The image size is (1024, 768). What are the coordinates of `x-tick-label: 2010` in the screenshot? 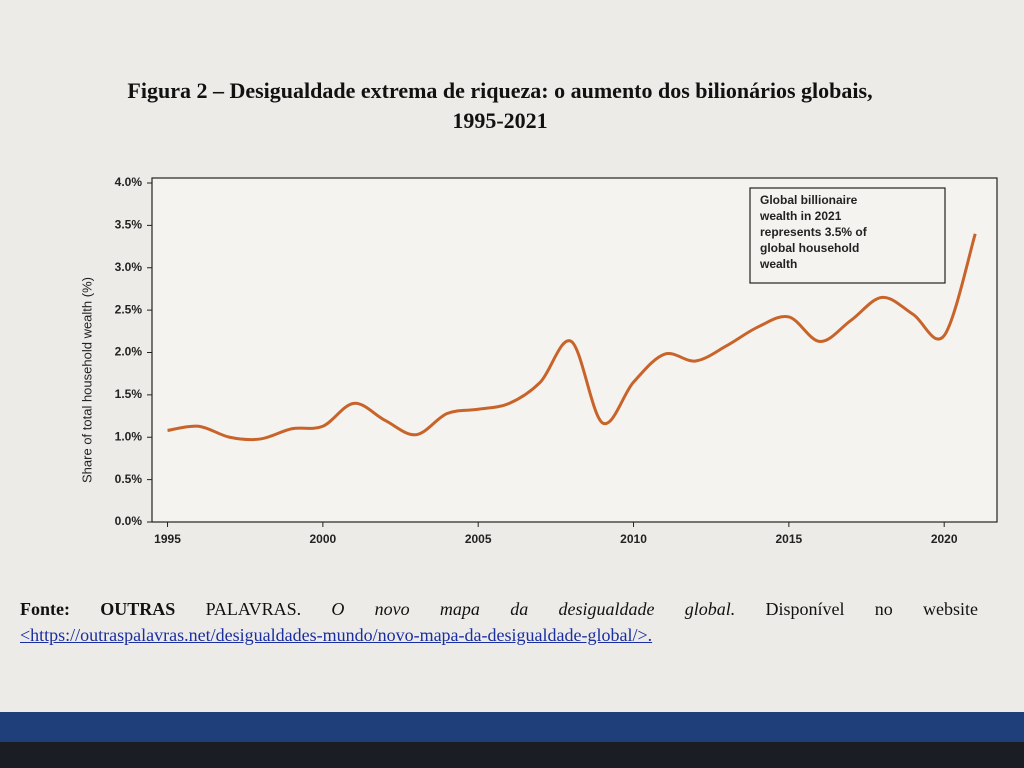 It's located at (633, 539).